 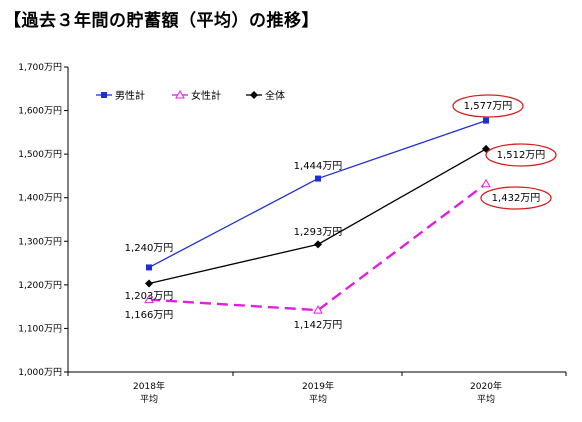 I want to click on data-label: 1,577万円, so click(x=488, y=106).